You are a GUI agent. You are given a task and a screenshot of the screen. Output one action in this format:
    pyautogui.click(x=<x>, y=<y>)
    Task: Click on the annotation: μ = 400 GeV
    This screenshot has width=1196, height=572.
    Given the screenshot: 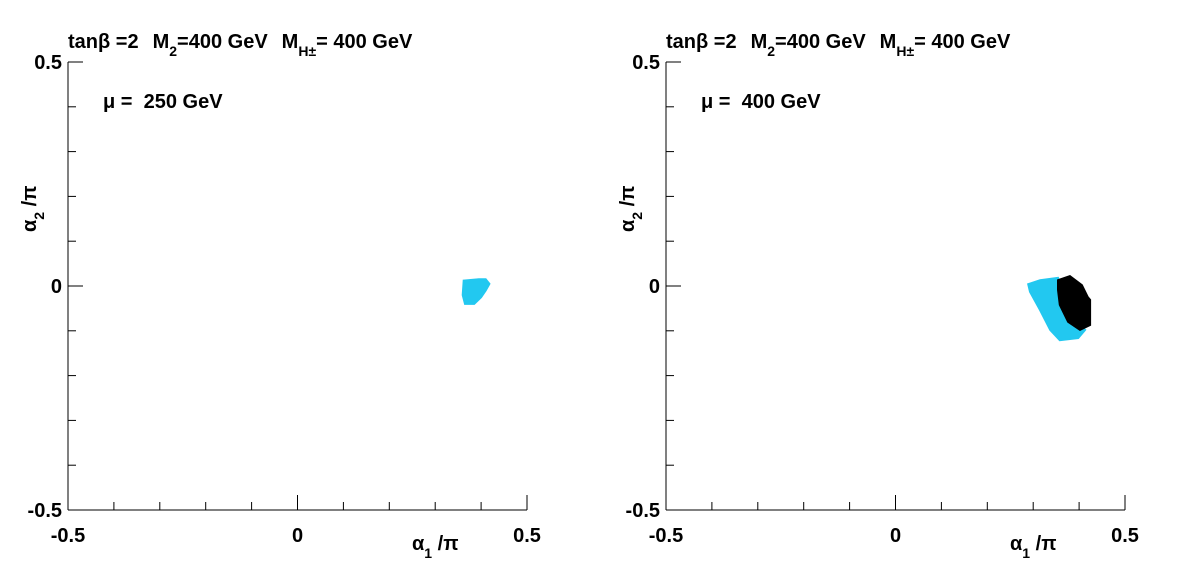 What is the action you would take?
    pyautogui.click(x=761, y=102)
    